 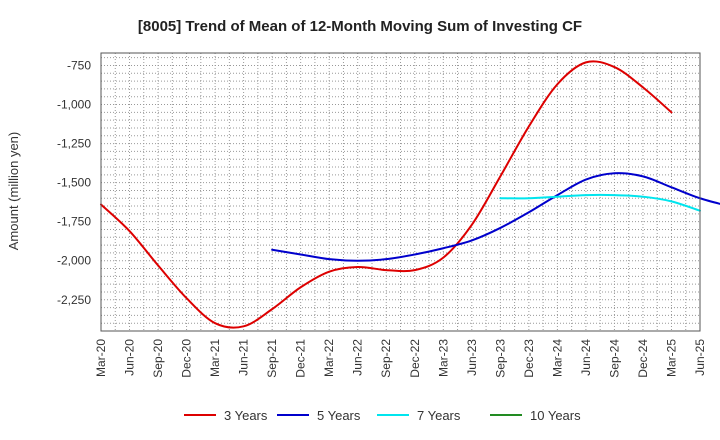 I want to click on x-tick-label: Dec-22, so click(x=415, y=358).